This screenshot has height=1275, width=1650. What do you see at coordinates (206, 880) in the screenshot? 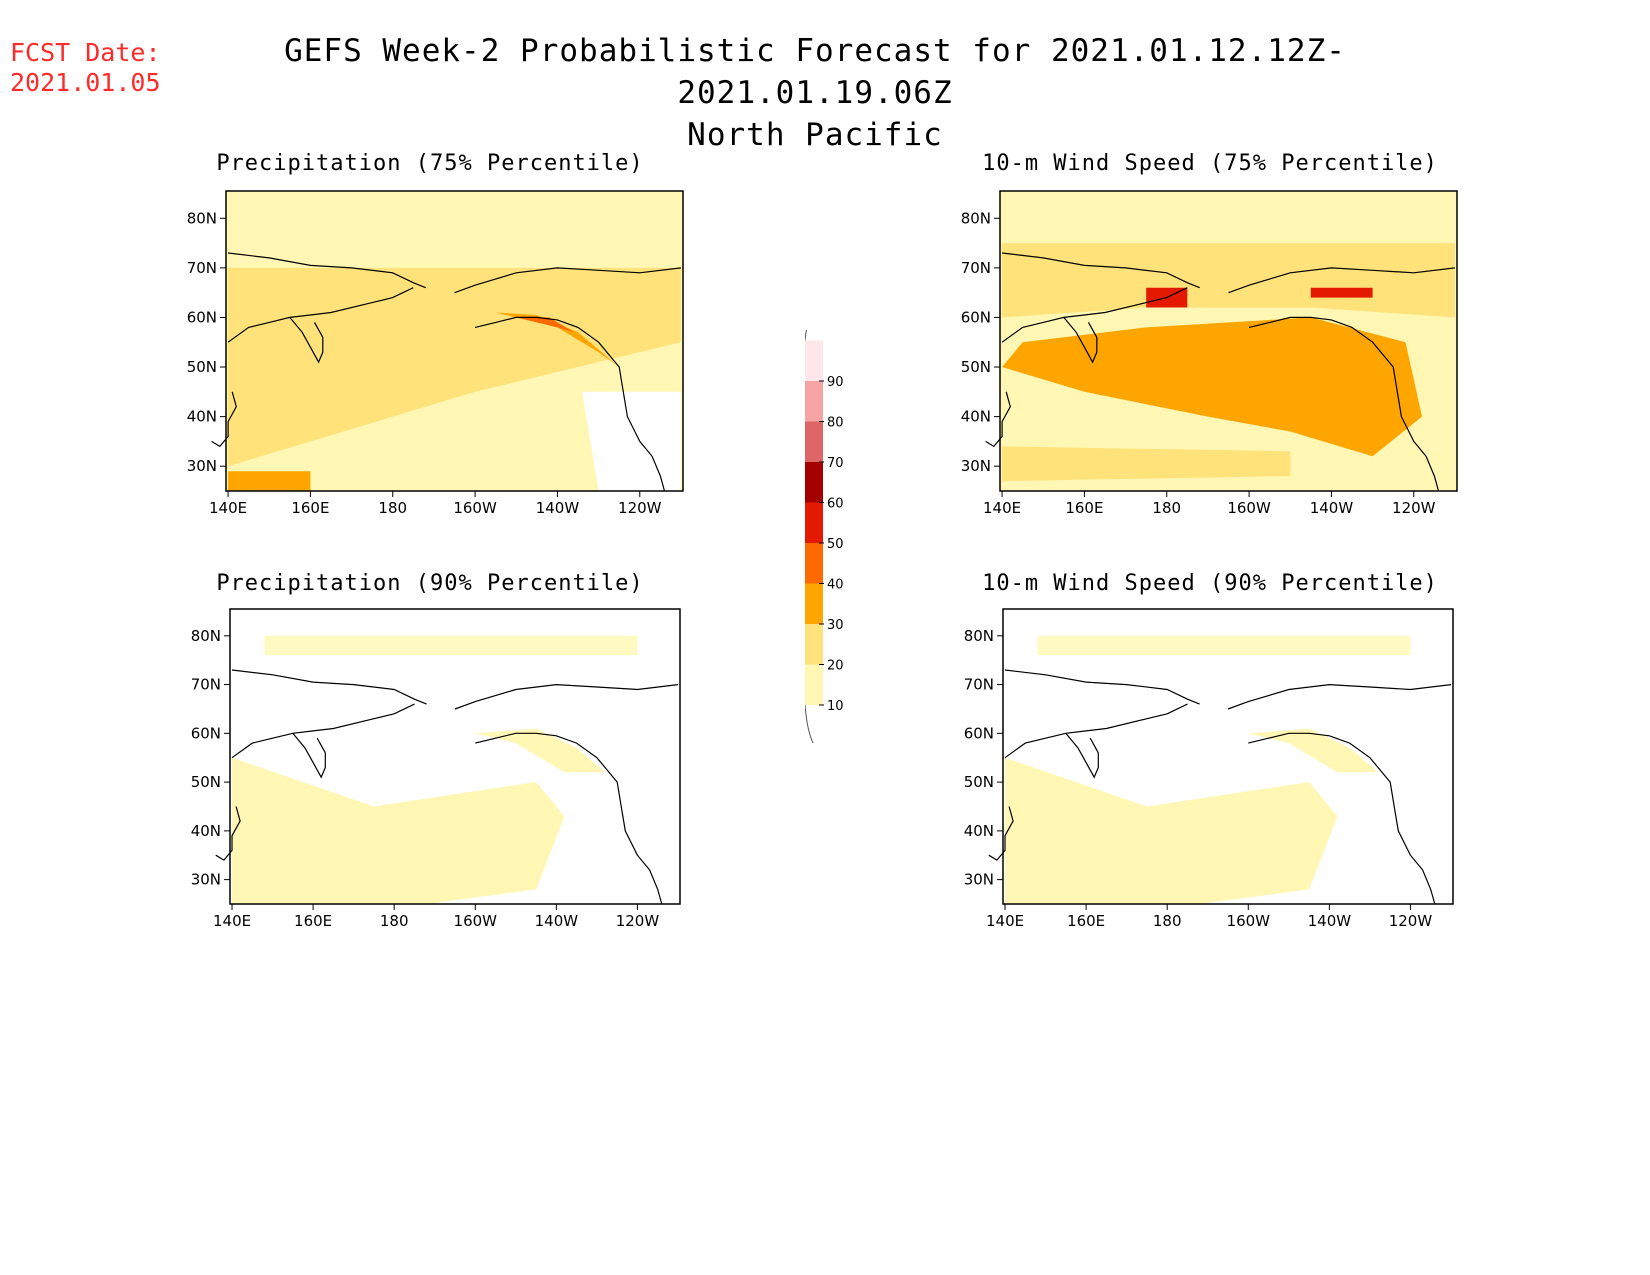
I see `lat-label: 30N` at bounding box center [206, 880].